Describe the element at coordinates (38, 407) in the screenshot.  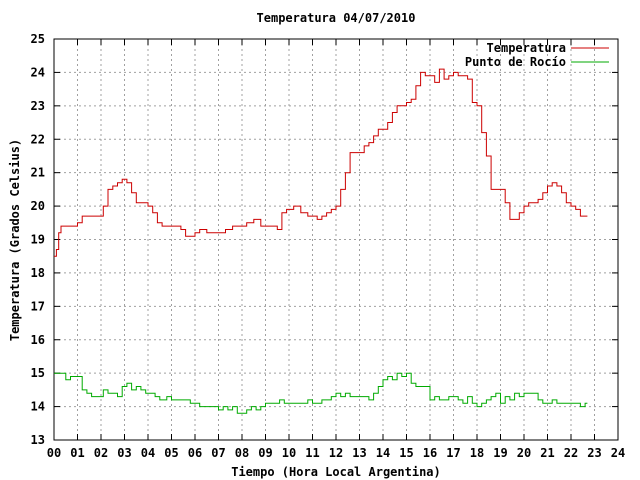
I see `y-tick-label: 14` at that location.